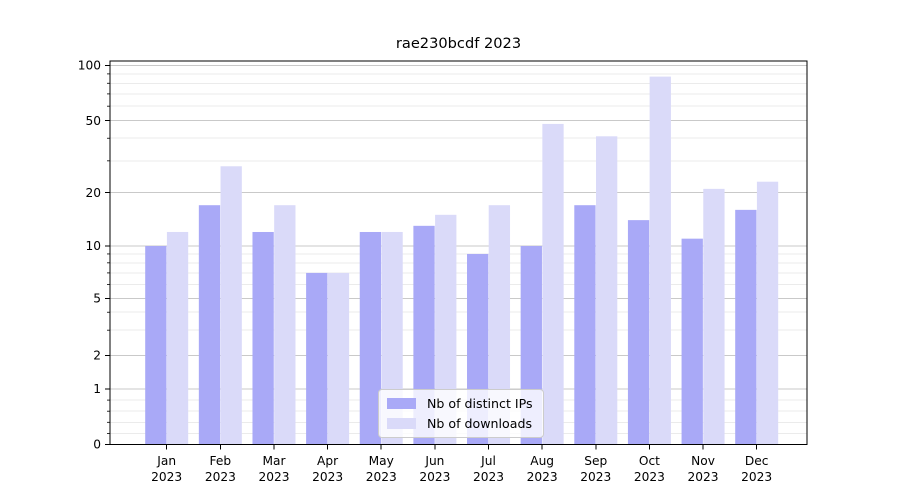 This screenshot has height=500, width=900. I want to click on x-tick-label: Jan, so click(166, 461).